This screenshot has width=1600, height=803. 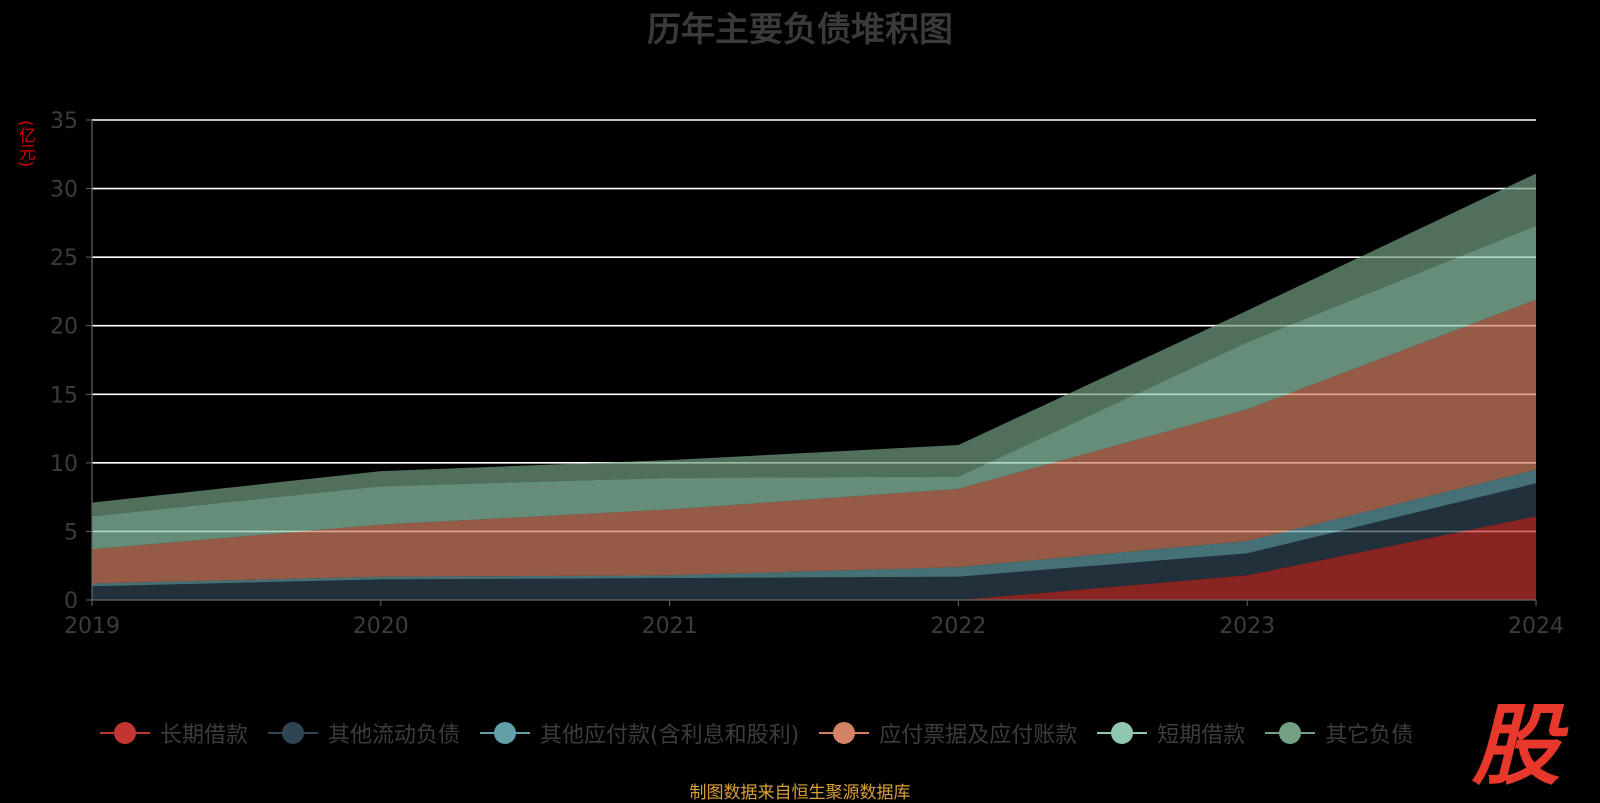 I want to click on logo: 股, so click(x=1527, y=745).